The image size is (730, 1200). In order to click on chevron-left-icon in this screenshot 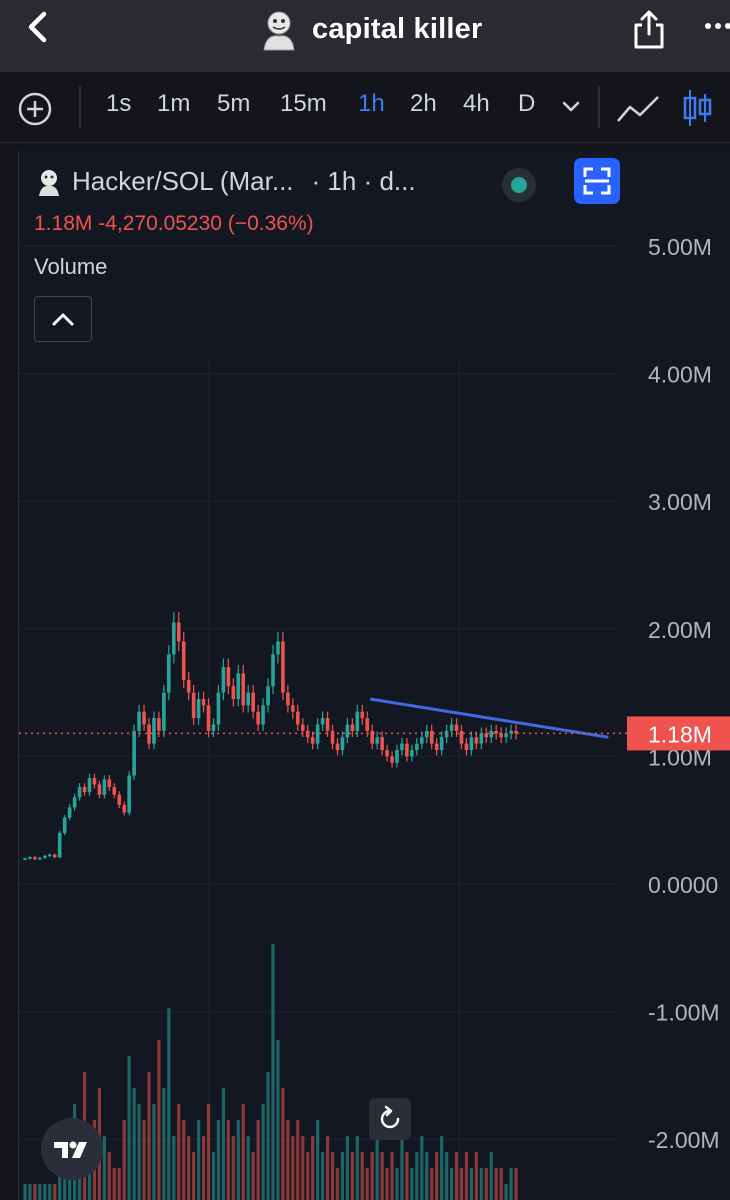, I will do `click(39, 27)`.